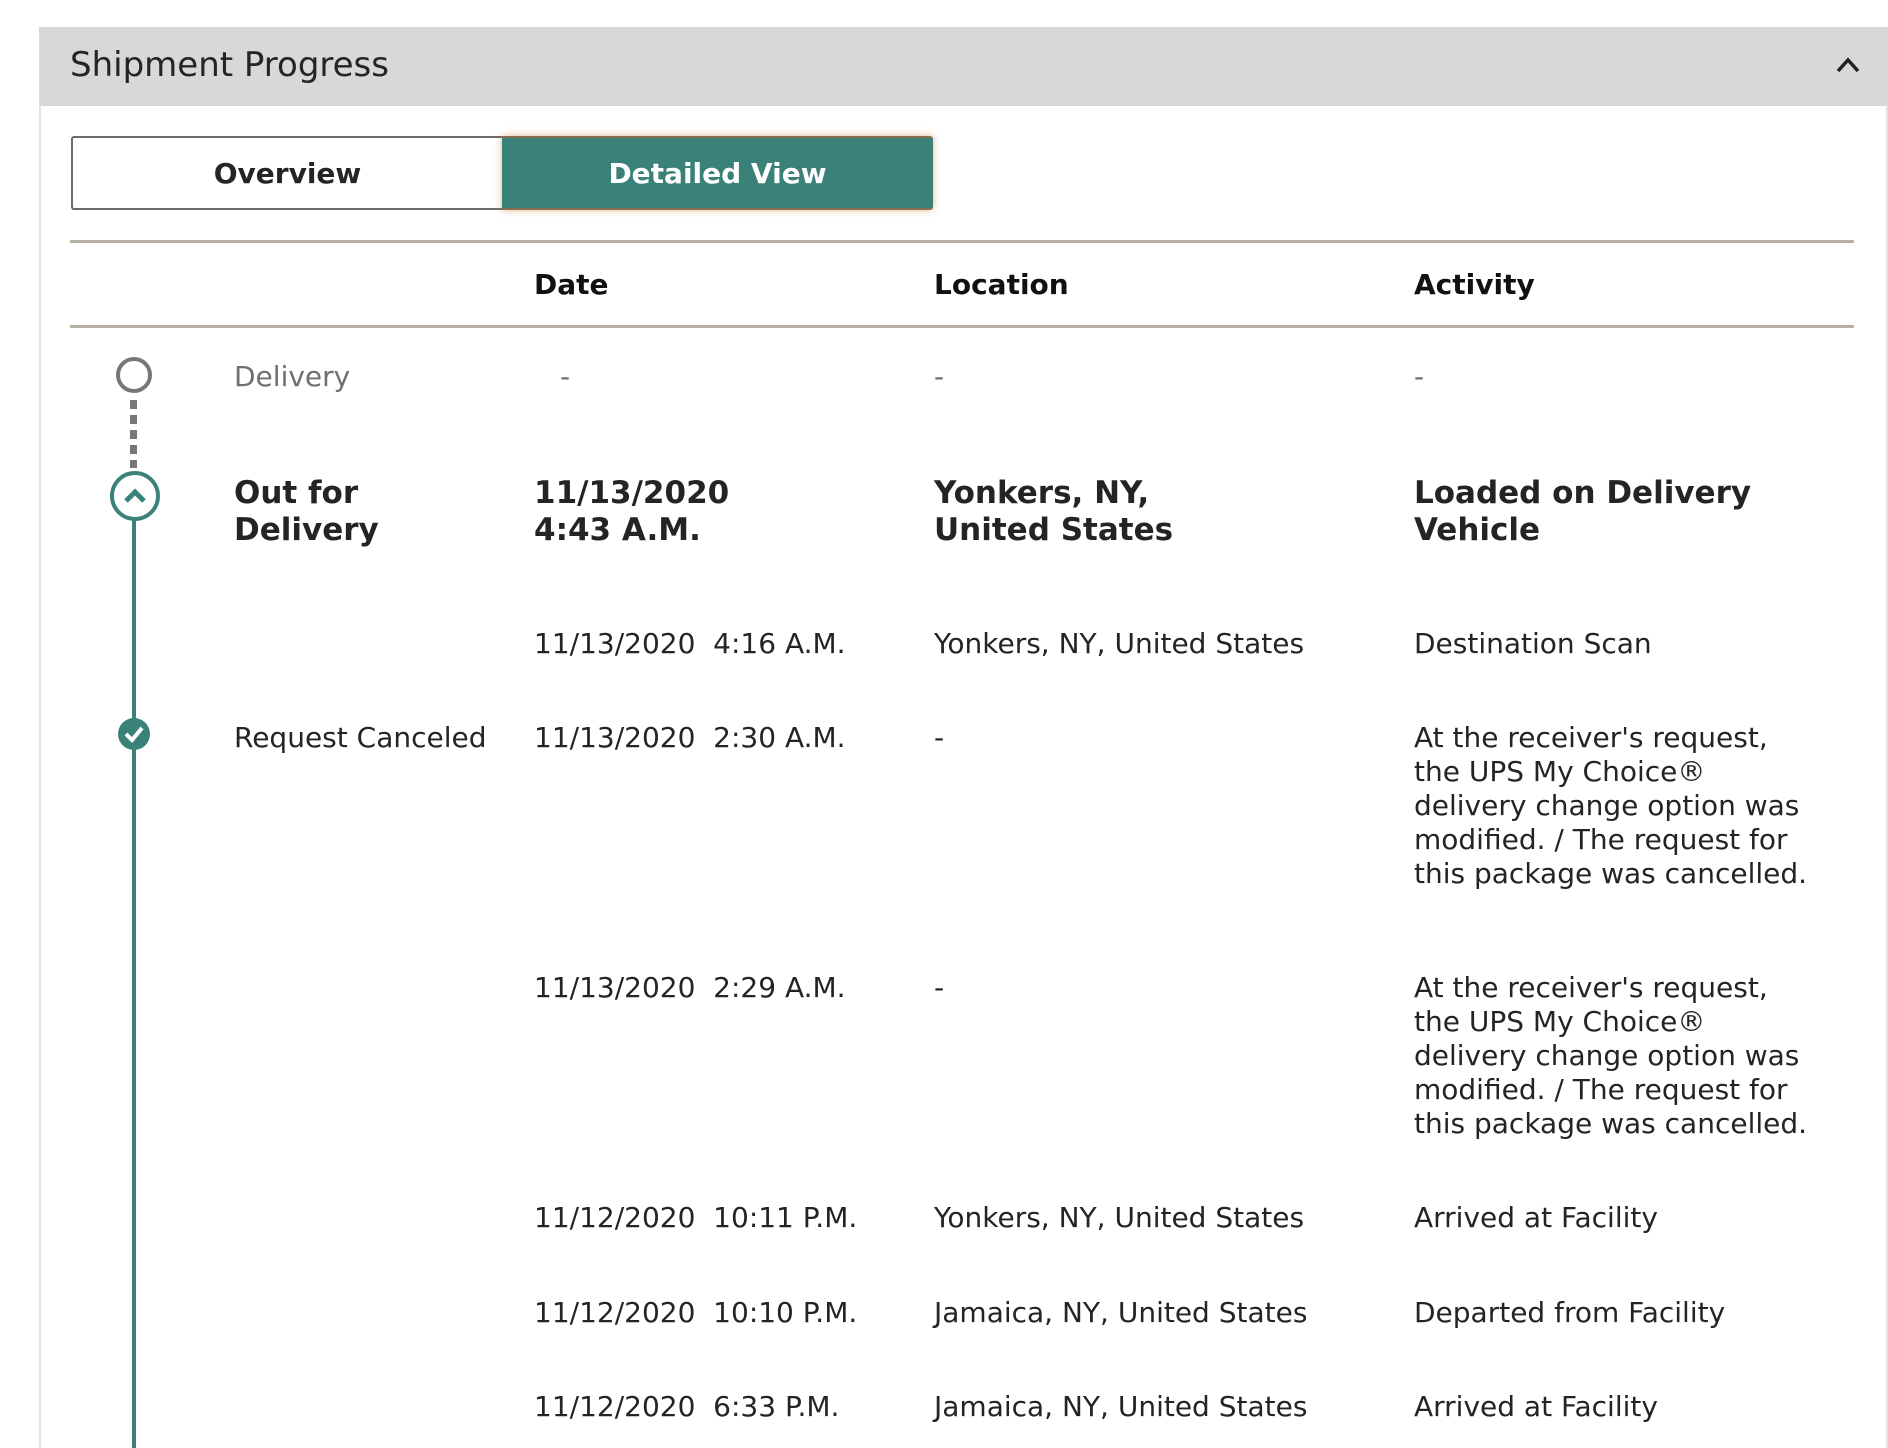  I want to click on timeline-line, so click(134, 984).